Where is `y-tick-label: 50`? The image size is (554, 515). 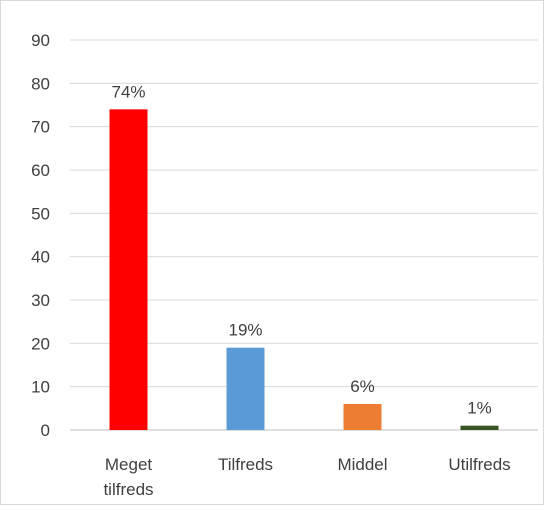 y-tick-label: 50 is located at coordinates (40, 213).